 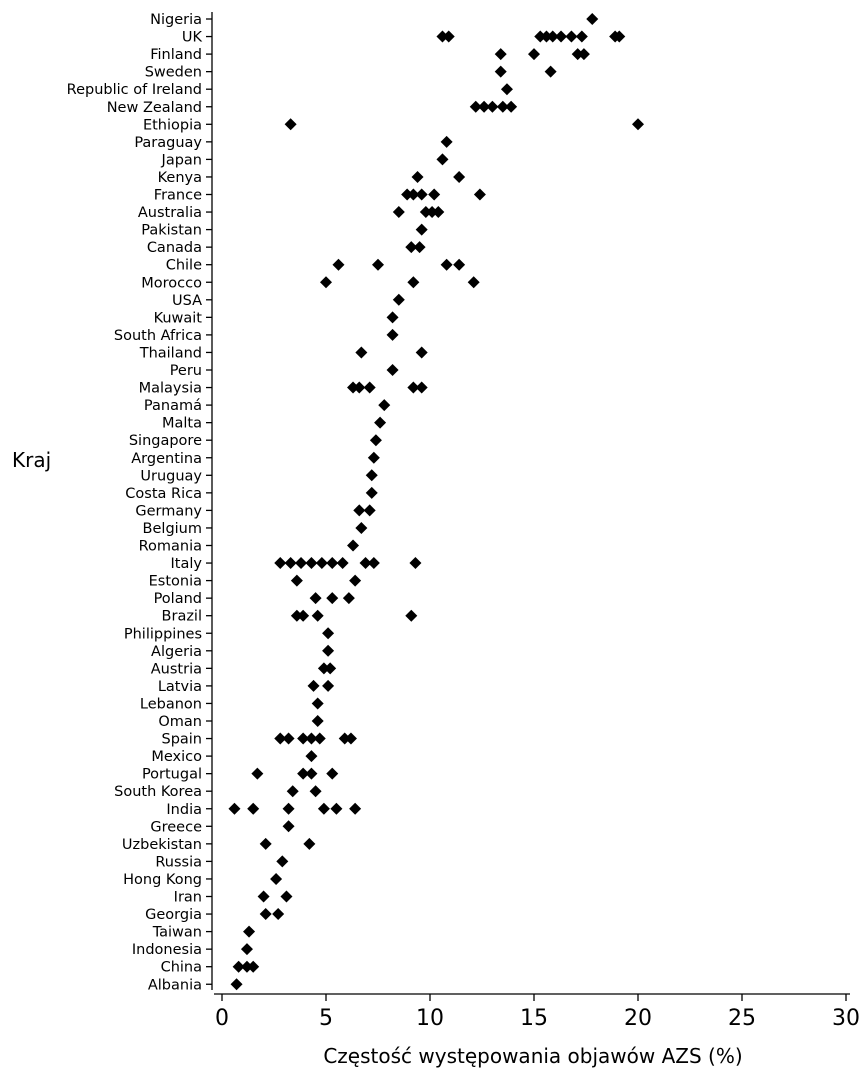 I want to click on country-label: Latvia, so click(x=180, y=687).